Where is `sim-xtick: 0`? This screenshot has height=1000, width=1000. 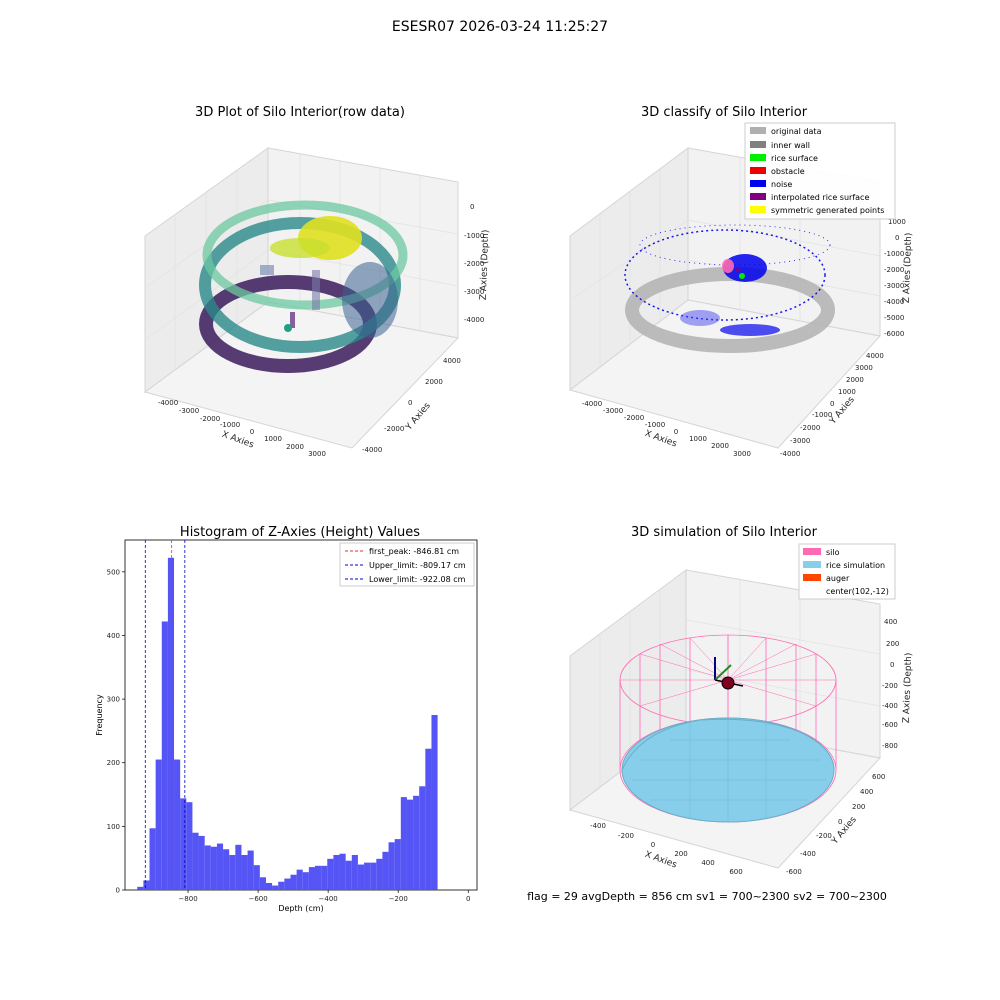 sim-xtick: 0 is located at coordinates (653, 845).